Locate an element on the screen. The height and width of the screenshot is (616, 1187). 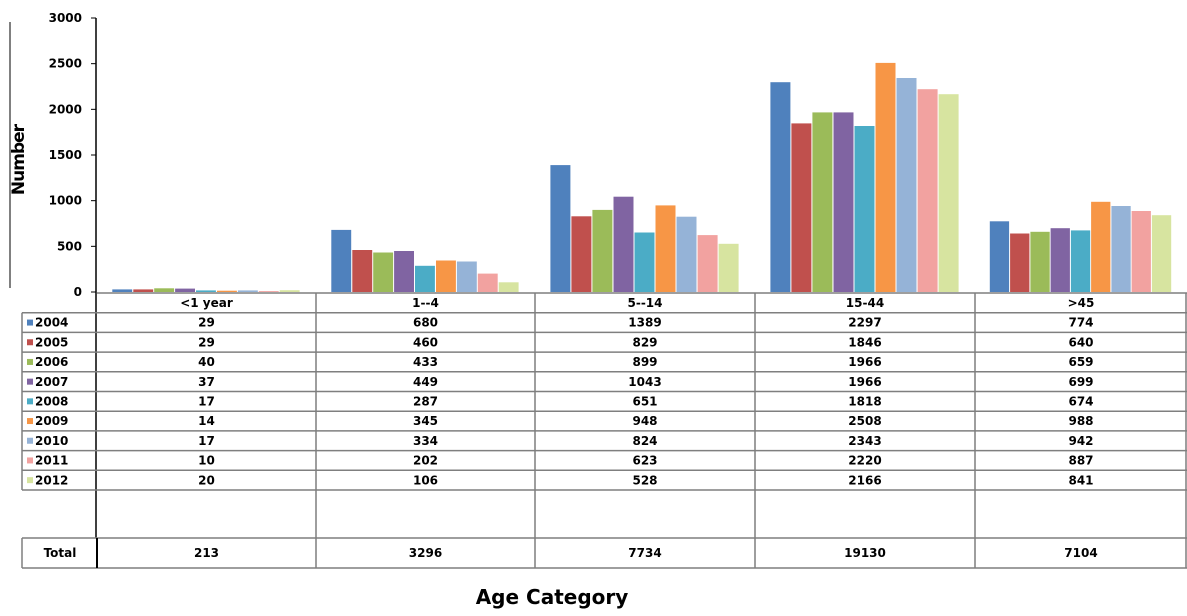
data-cell: 651 is located at coordinates (644, 402).